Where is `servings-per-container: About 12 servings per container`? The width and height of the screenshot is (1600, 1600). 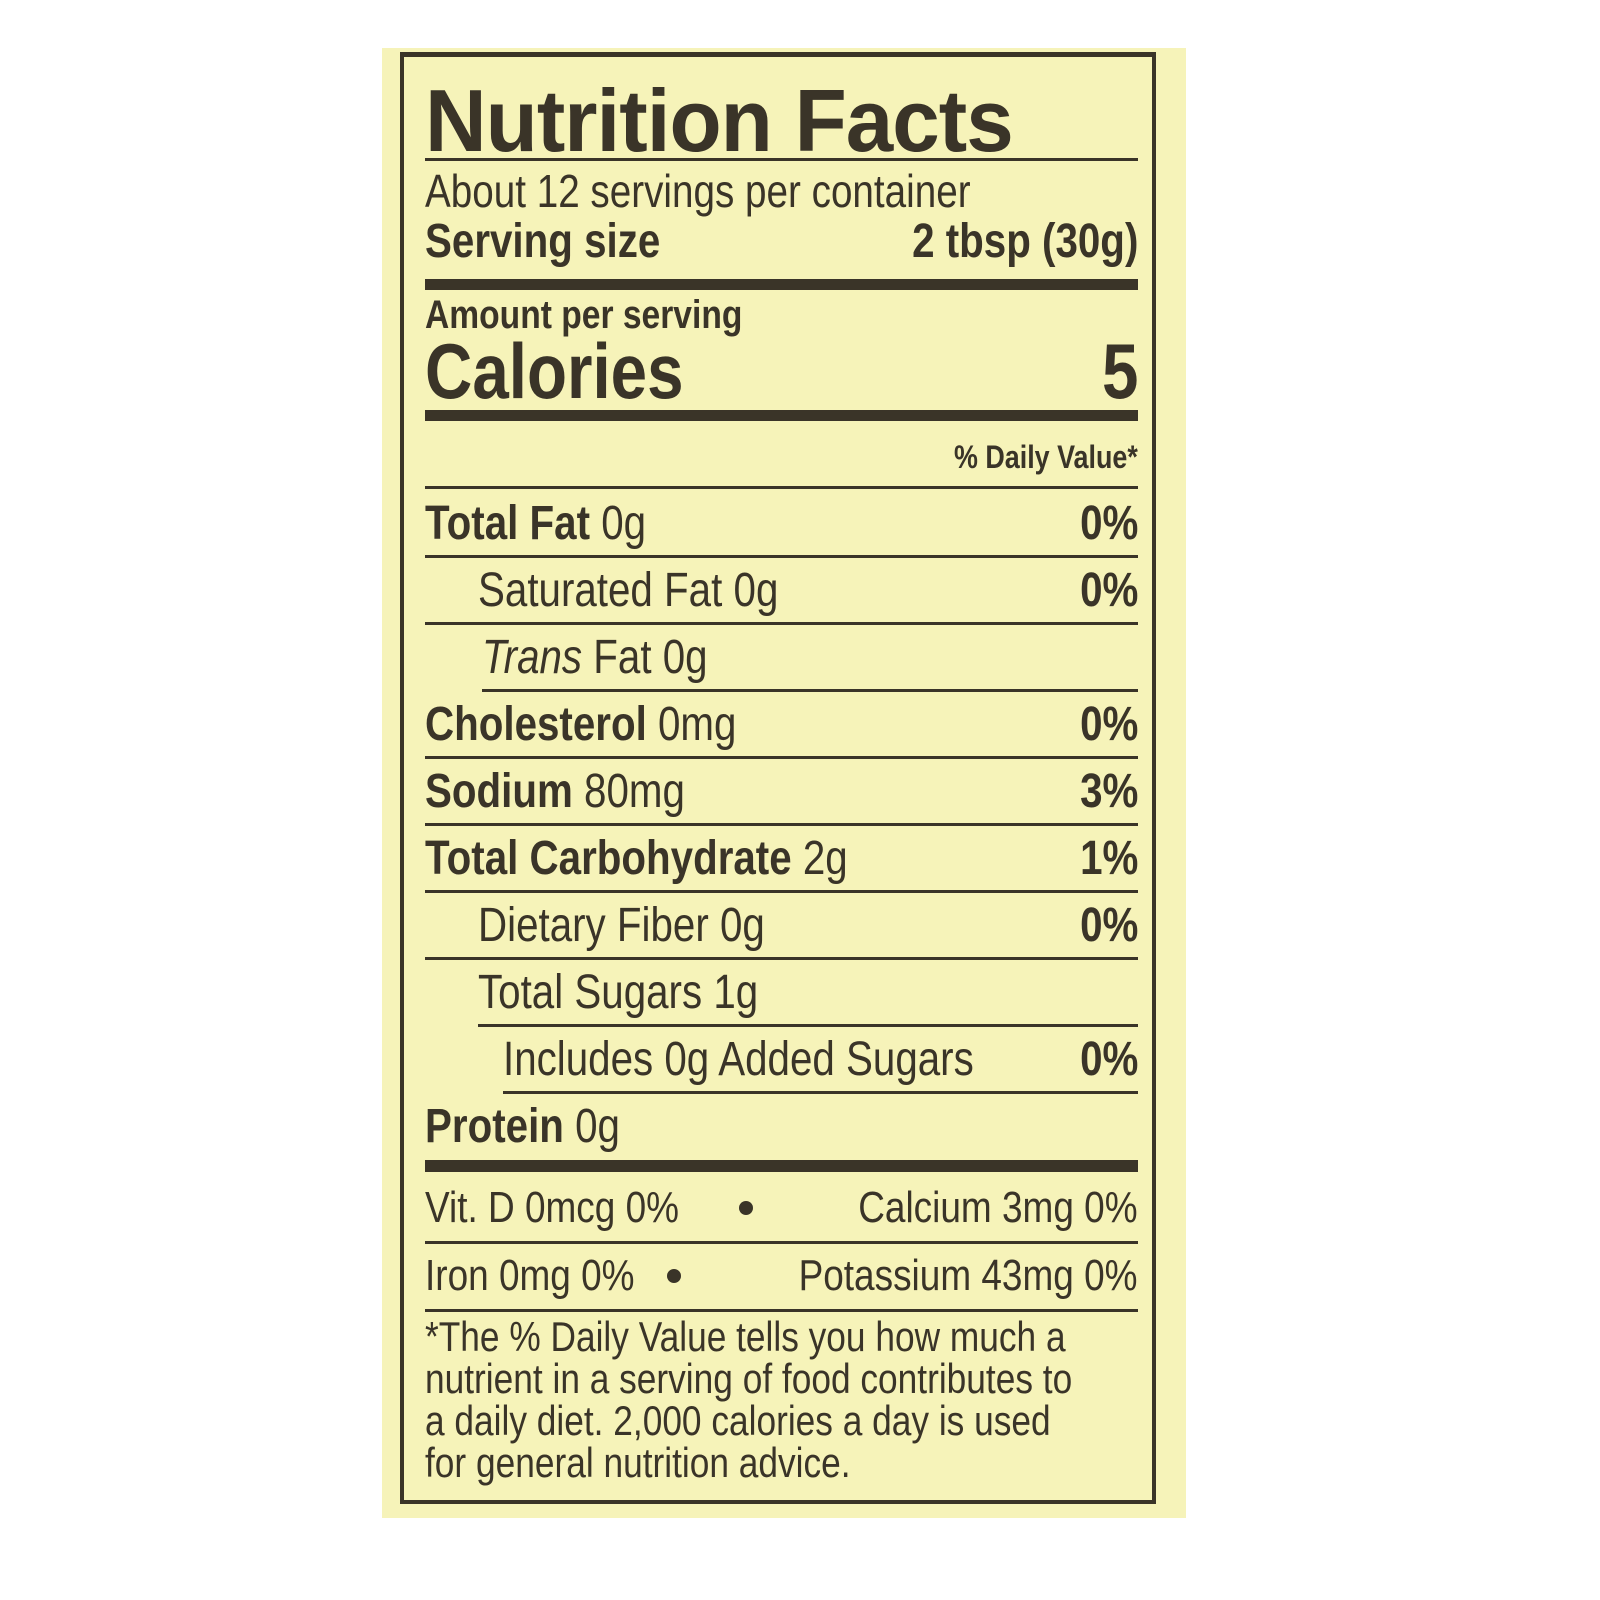 servings-per-container: About 12 servings per container is located at coordinates (698, 191).